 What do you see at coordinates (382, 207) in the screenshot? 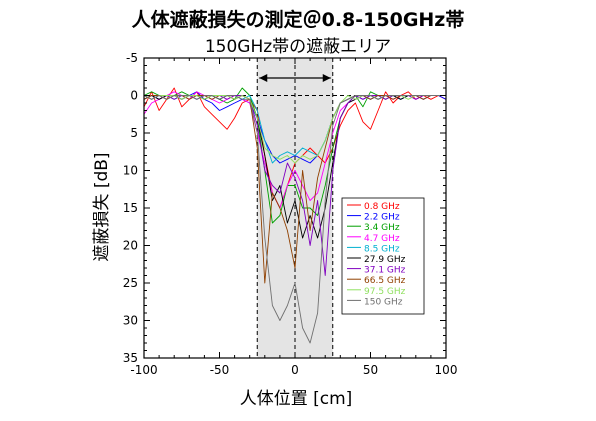
I see `legend-label: 0.8 GHz` at bounding box center [382, 207].